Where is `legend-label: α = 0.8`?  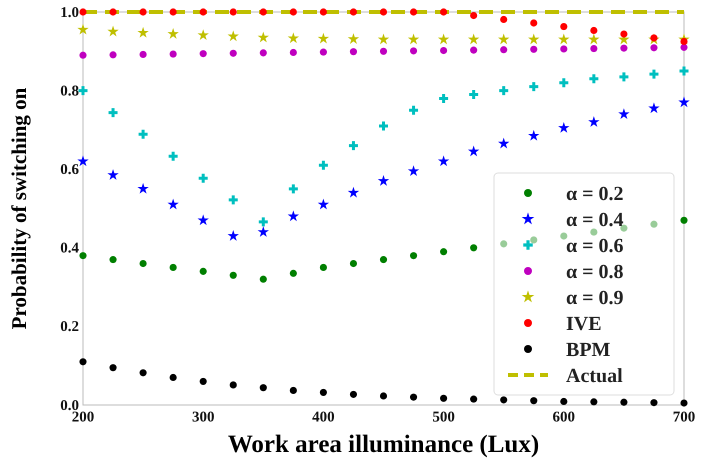
legend-label: α = 0.8 is located at coordinates (595, 272).